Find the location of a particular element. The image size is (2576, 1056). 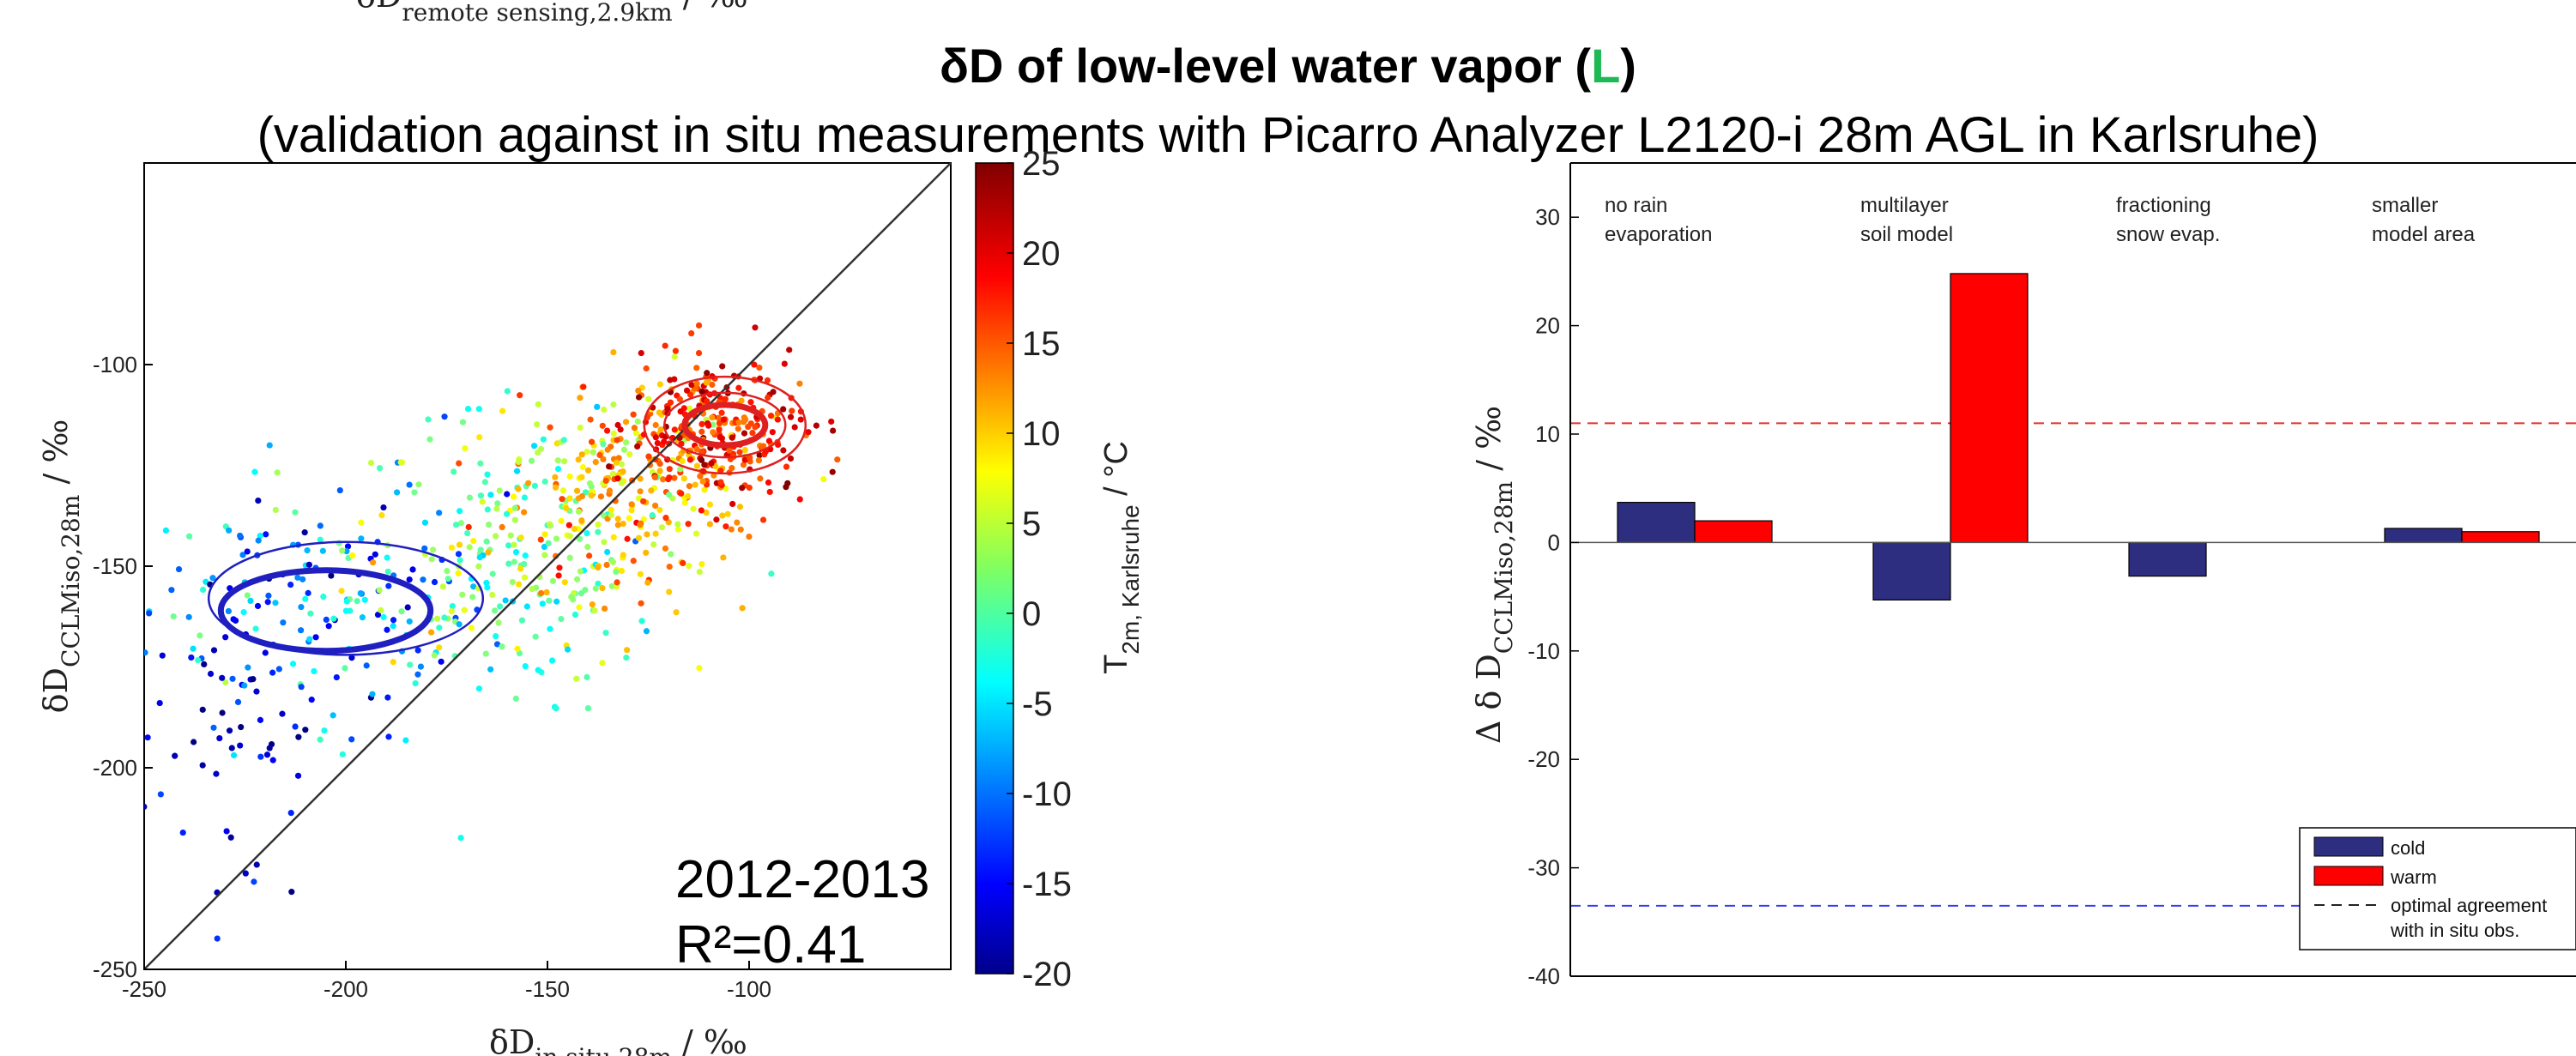

density-contours is located at coordinates (507, 516).